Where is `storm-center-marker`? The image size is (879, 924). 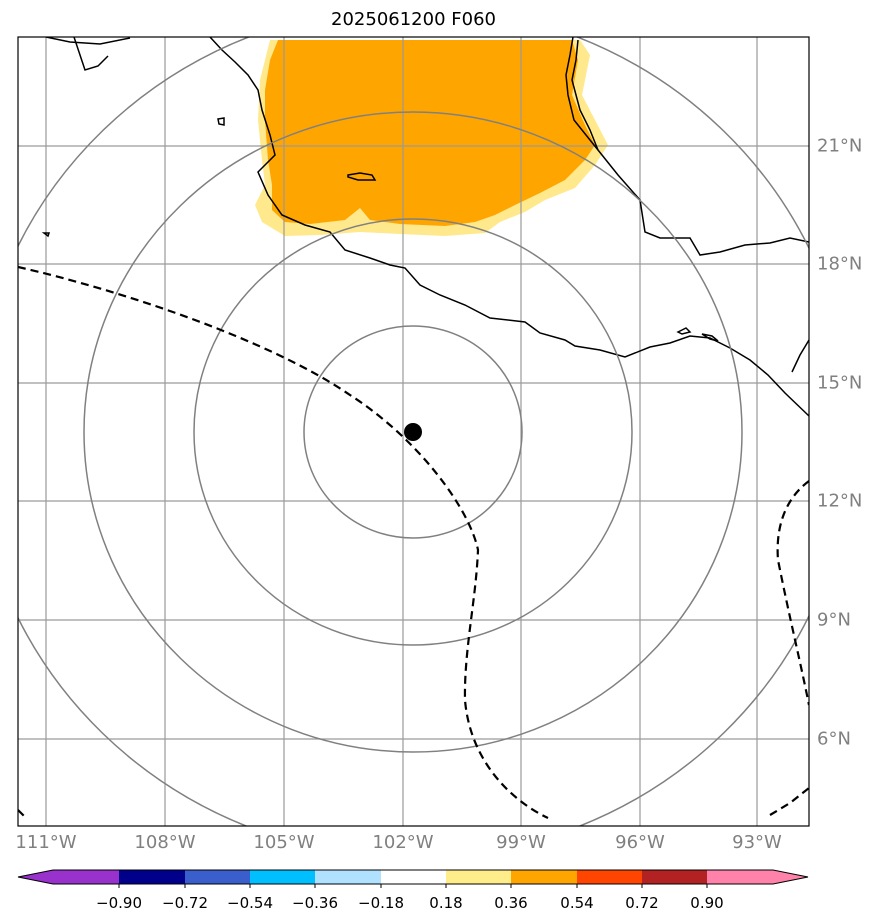 storm-center-marker is located at coordinates (413, 432).